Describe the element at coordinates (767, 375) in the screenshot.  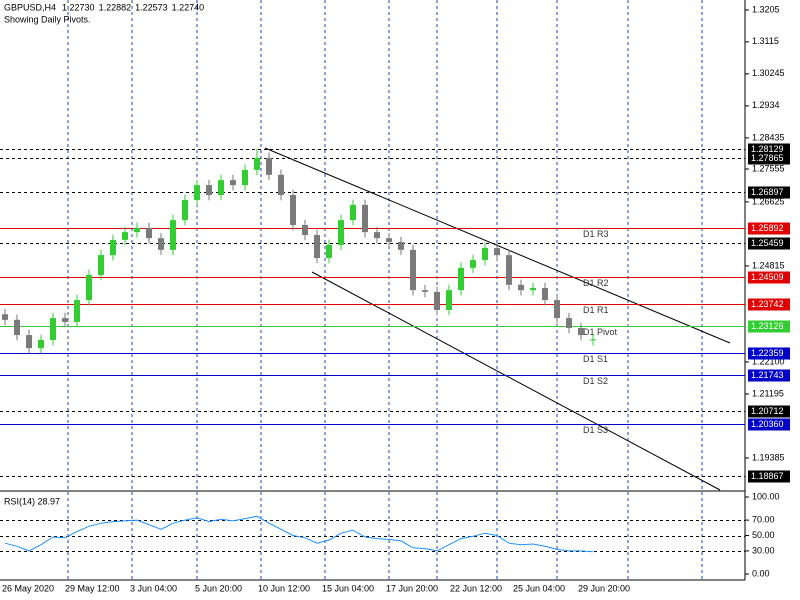
I see `level-label: 1.21743` at that location.